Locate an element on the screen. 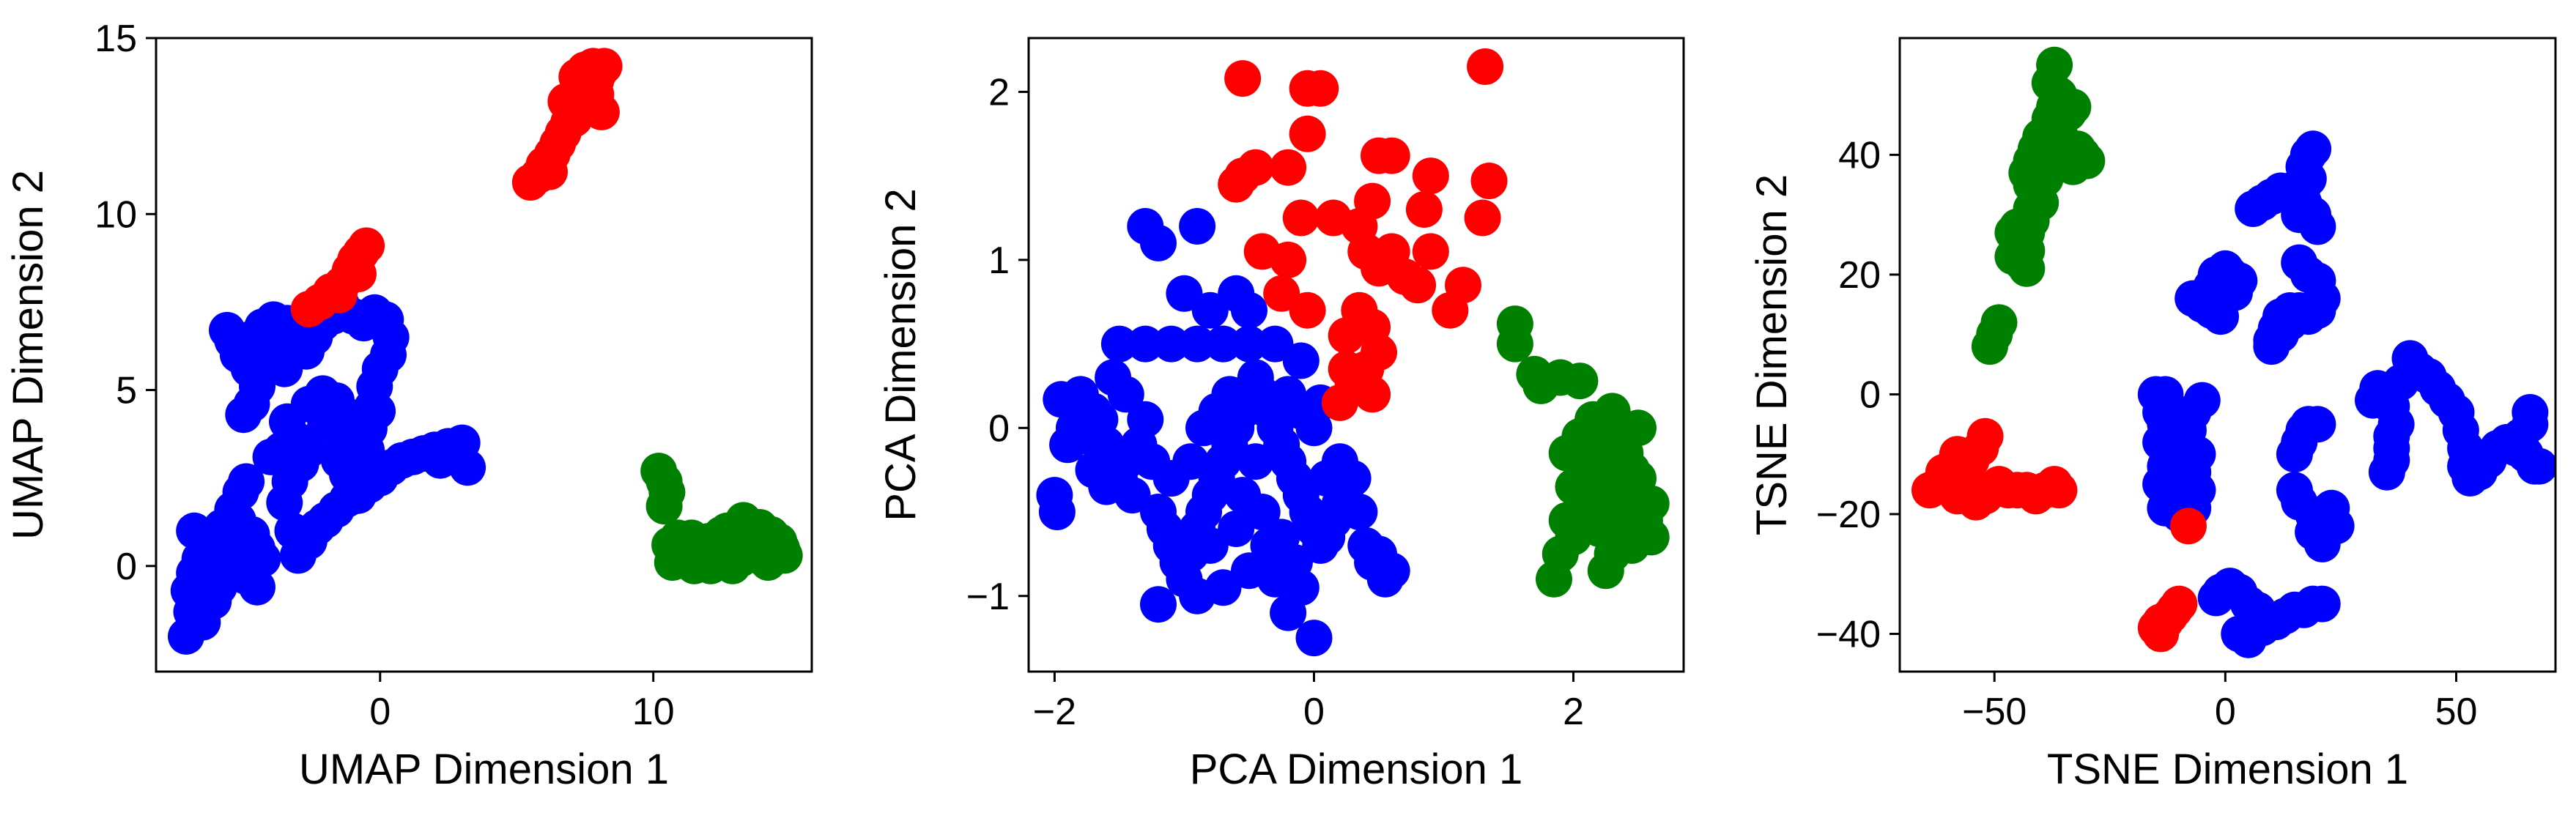  x-axis-label: PCA Dimension 1 is located at coordinates (1356, 769).